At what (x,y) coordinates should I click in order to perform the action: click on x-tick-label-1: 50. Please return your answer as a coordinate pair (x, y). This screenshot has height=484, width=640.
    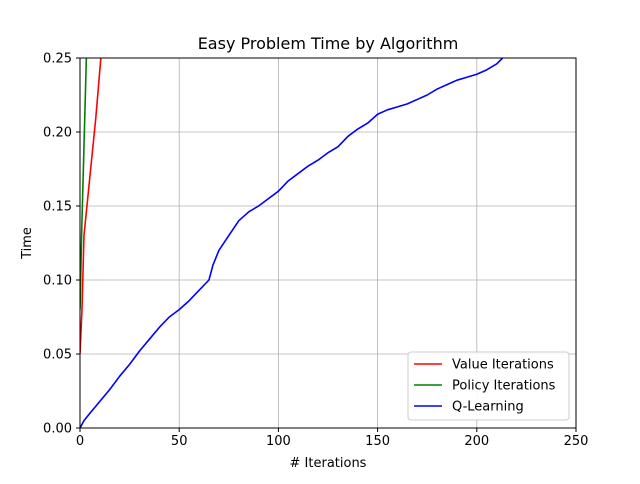
    Looking at the image, I should click on (179, 441).